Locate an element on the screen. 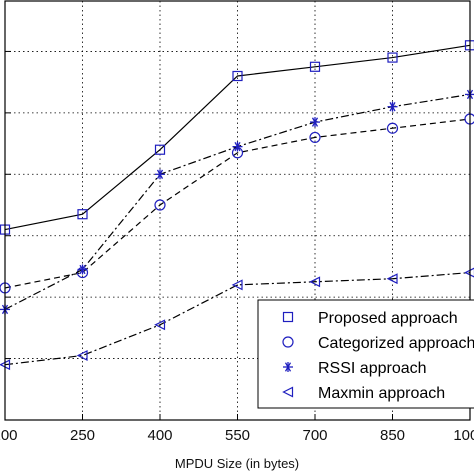 The image size is (474, 474). legend-marker-square is located at coordinates (288, 317).